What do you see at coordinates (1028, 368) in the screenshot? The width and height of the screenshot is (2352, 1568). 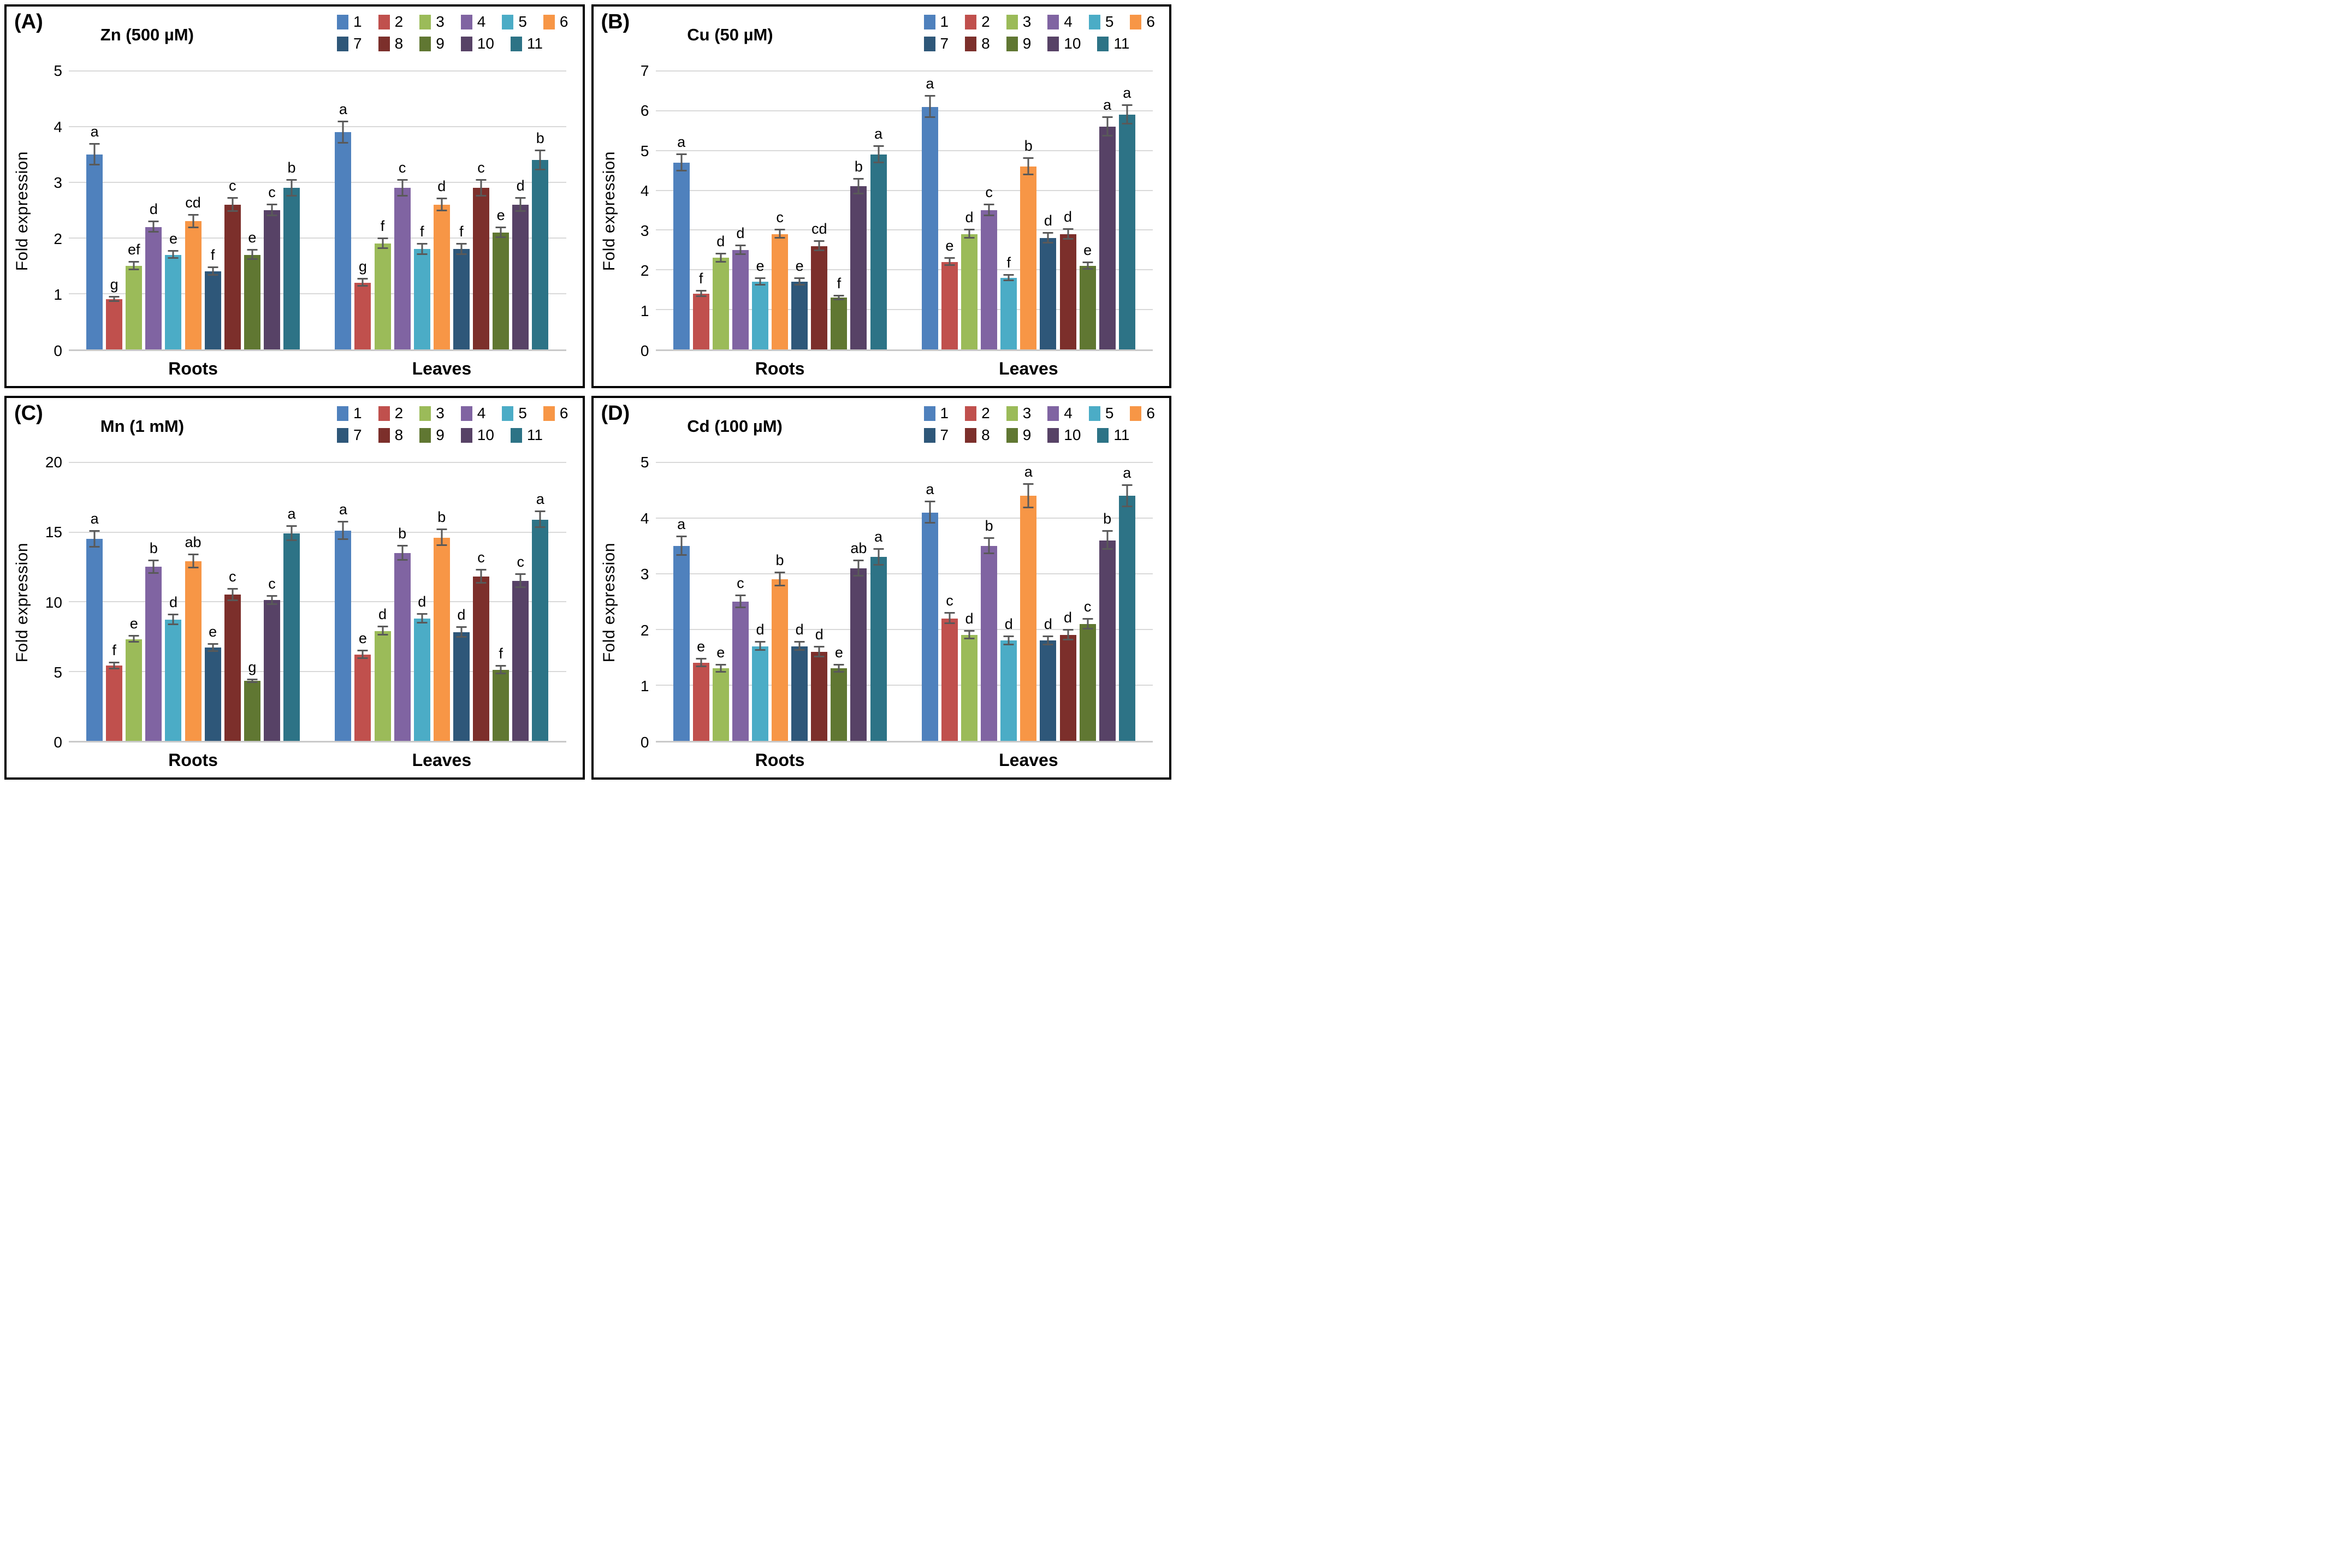 I see `group-label-leaves: Leaves` at bounding box center [1028, 368].